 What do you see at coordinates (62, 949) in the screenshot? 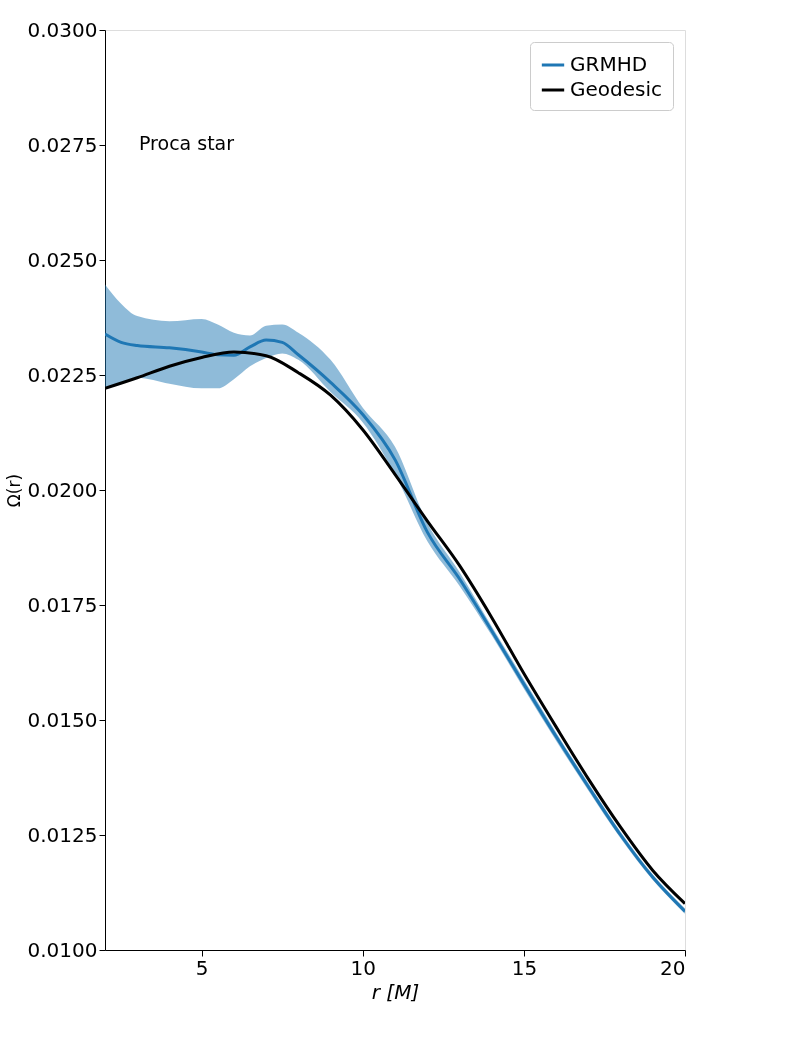
I see `y-tick-label: 0.0100` at bounding box center [62, 949].